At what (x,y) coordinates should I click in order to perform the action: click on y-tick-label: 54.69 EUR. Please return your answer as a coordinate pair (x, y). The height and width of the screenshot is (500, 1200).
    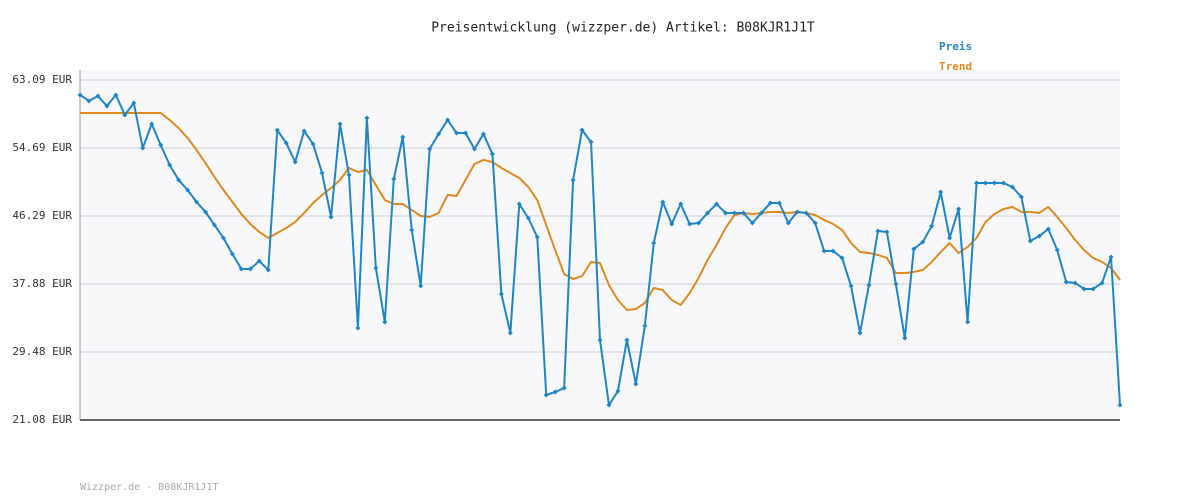
    Looking at the image, I should click on (42, 147).